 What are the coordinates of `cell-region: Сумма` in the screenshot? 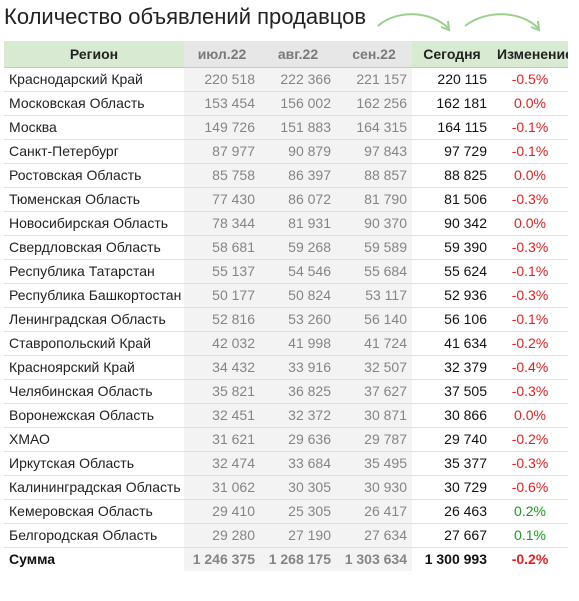 It's located at (94, 559).